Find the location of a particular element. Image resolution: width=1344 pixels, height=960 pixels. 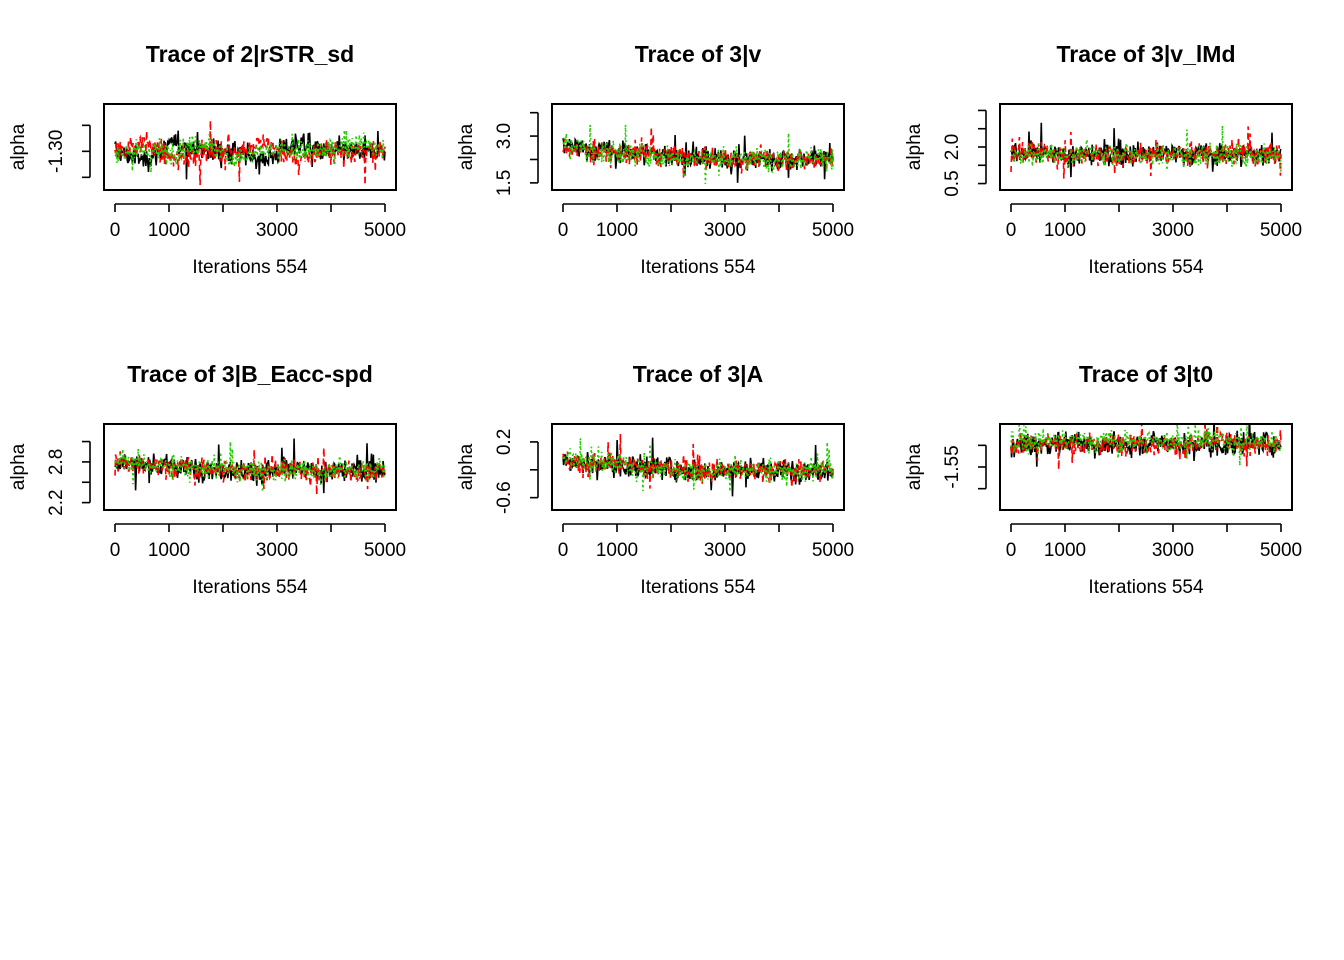

y-tick-label: 3.0 is located at coordinates (504, 136).